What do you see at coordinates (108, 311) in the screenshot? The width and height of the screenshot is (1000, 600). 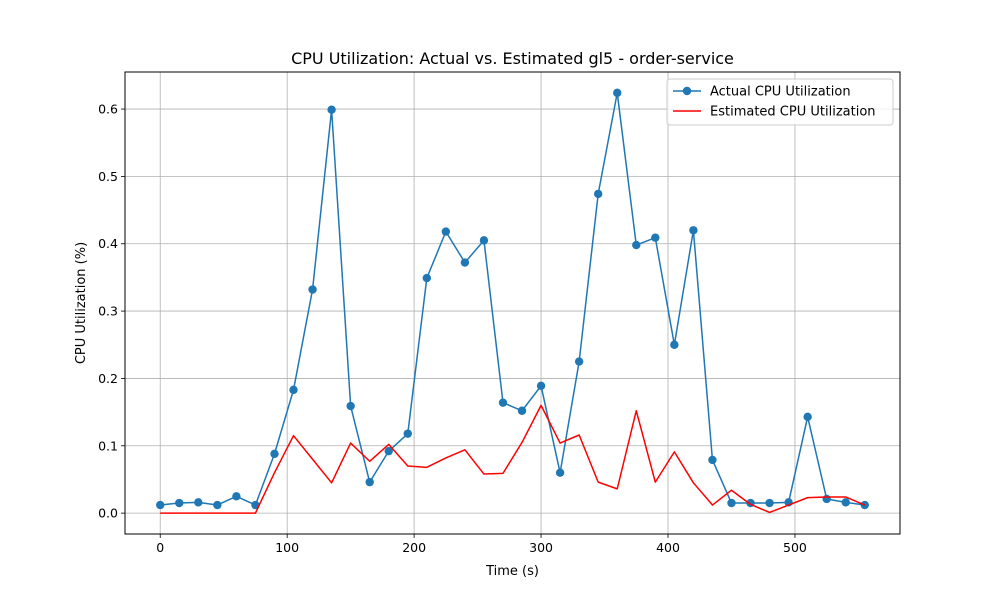 I see `y-tick-label: 0.3` at bounding box center [108, 311].